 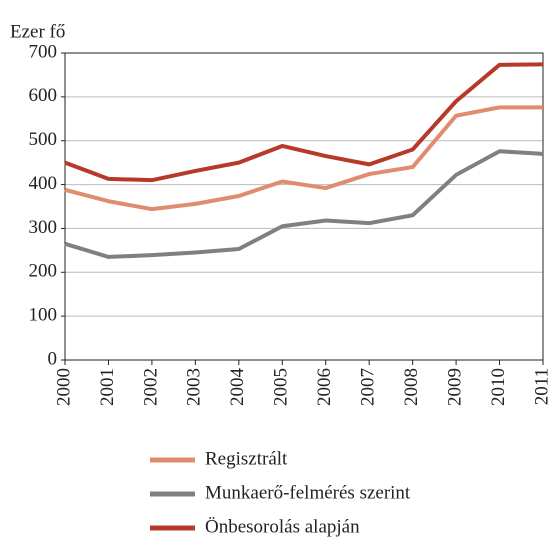 I want to click on x-tick-label: 2000, so click(x=63, y=387).